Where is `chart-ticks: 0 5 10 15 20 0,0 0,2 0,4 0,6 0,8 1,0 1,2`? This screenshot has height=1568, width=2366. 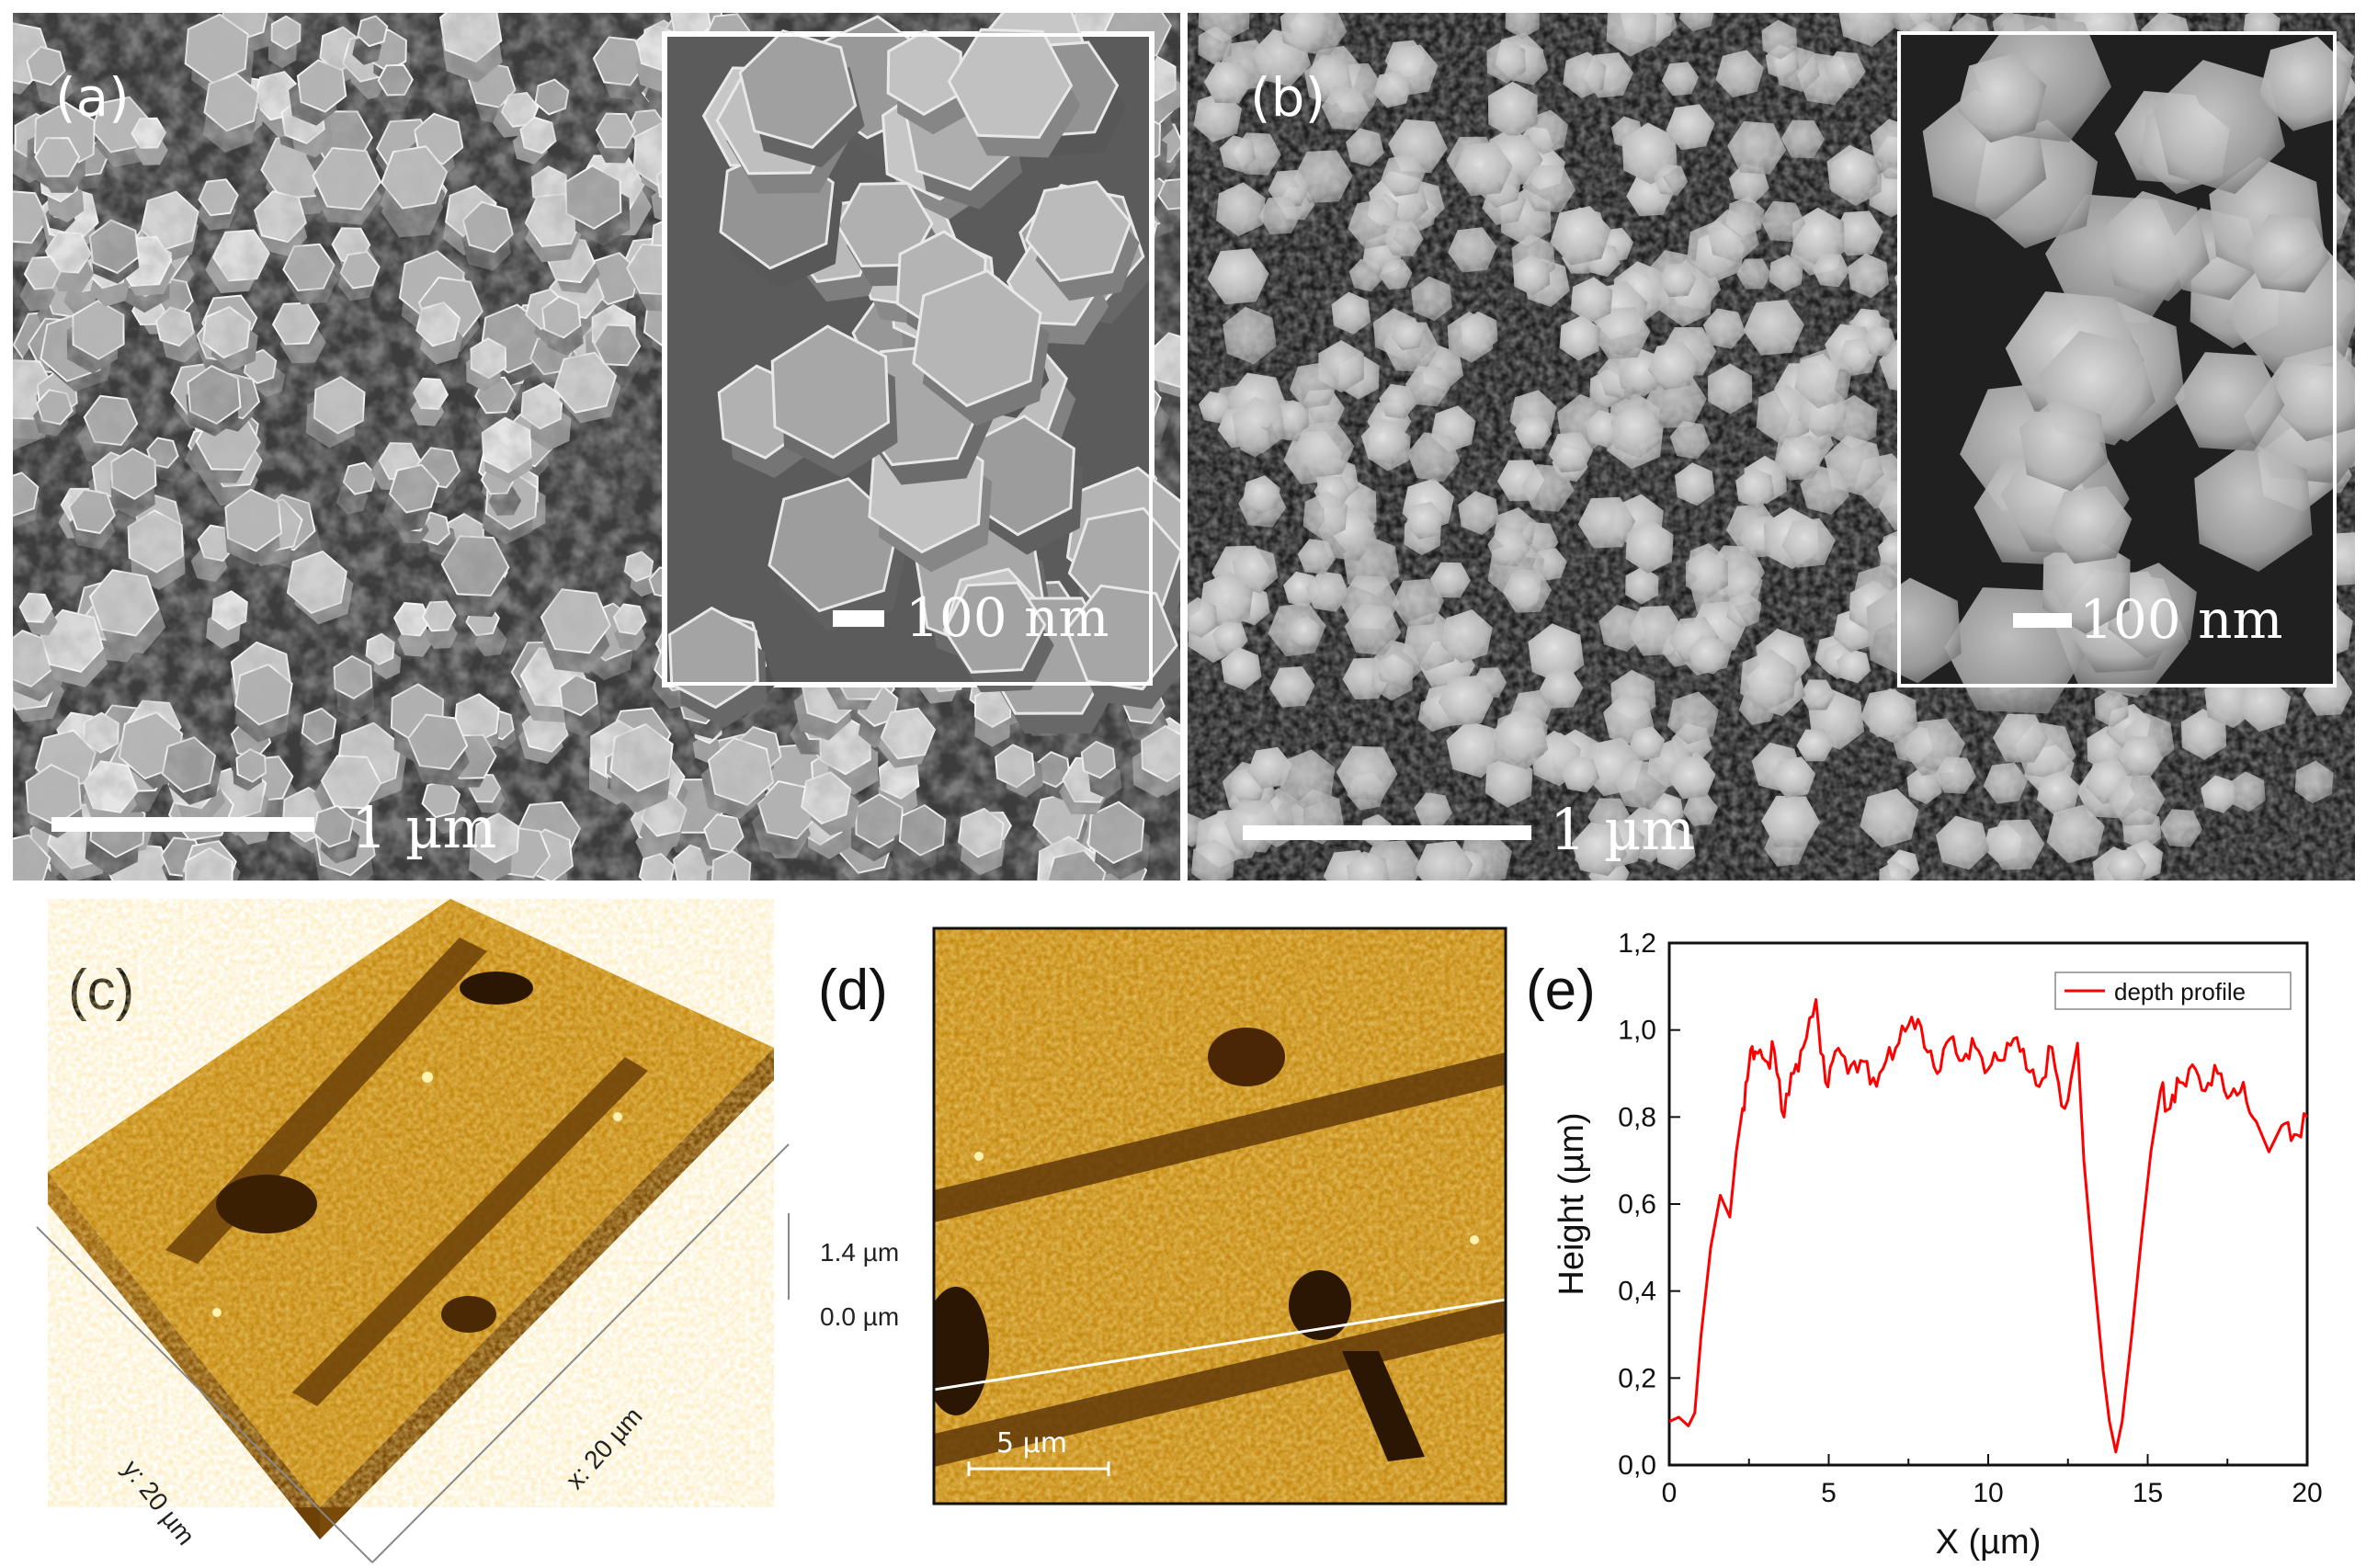
chart-ticks: 0 5 10 15 20 0,0 0,2 0,4 0,6 0,8 1,0 1,2 is located at coordinates (1970, 1218).